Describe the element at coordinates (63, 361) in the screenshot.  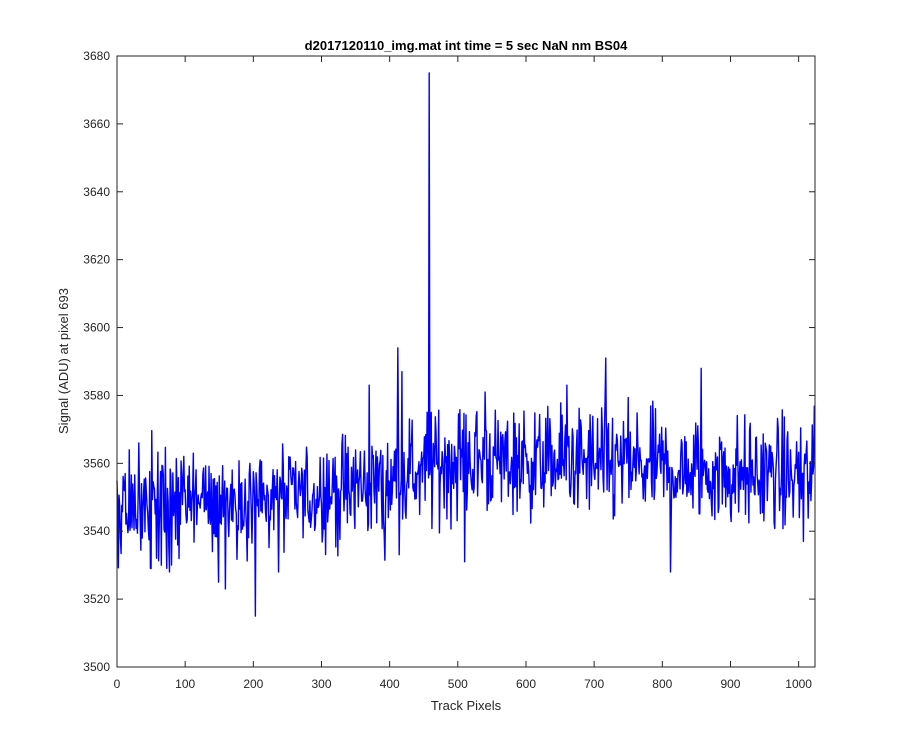
I see `y-axis-label: Signal (ADU) at pixel 693` at that location.